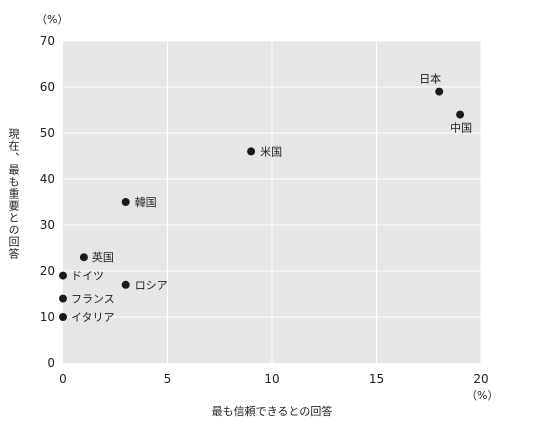 The image size is (540, 425). I want to click on y-tick-label: 10, so click(47, 317).